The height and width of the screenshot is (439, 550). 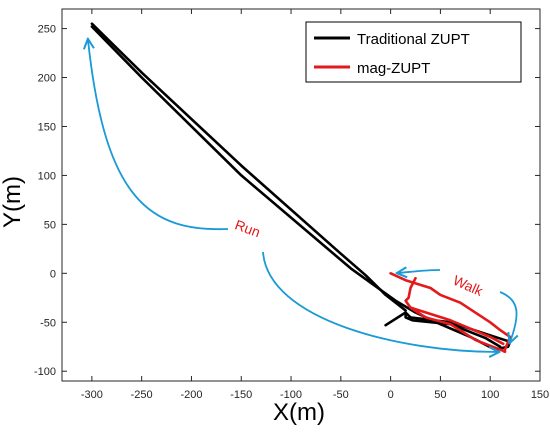 What do you see at coordinates (47, 127) in the screenshot?
I see `y-tick-label: 150` at bounding box center [47, 127].